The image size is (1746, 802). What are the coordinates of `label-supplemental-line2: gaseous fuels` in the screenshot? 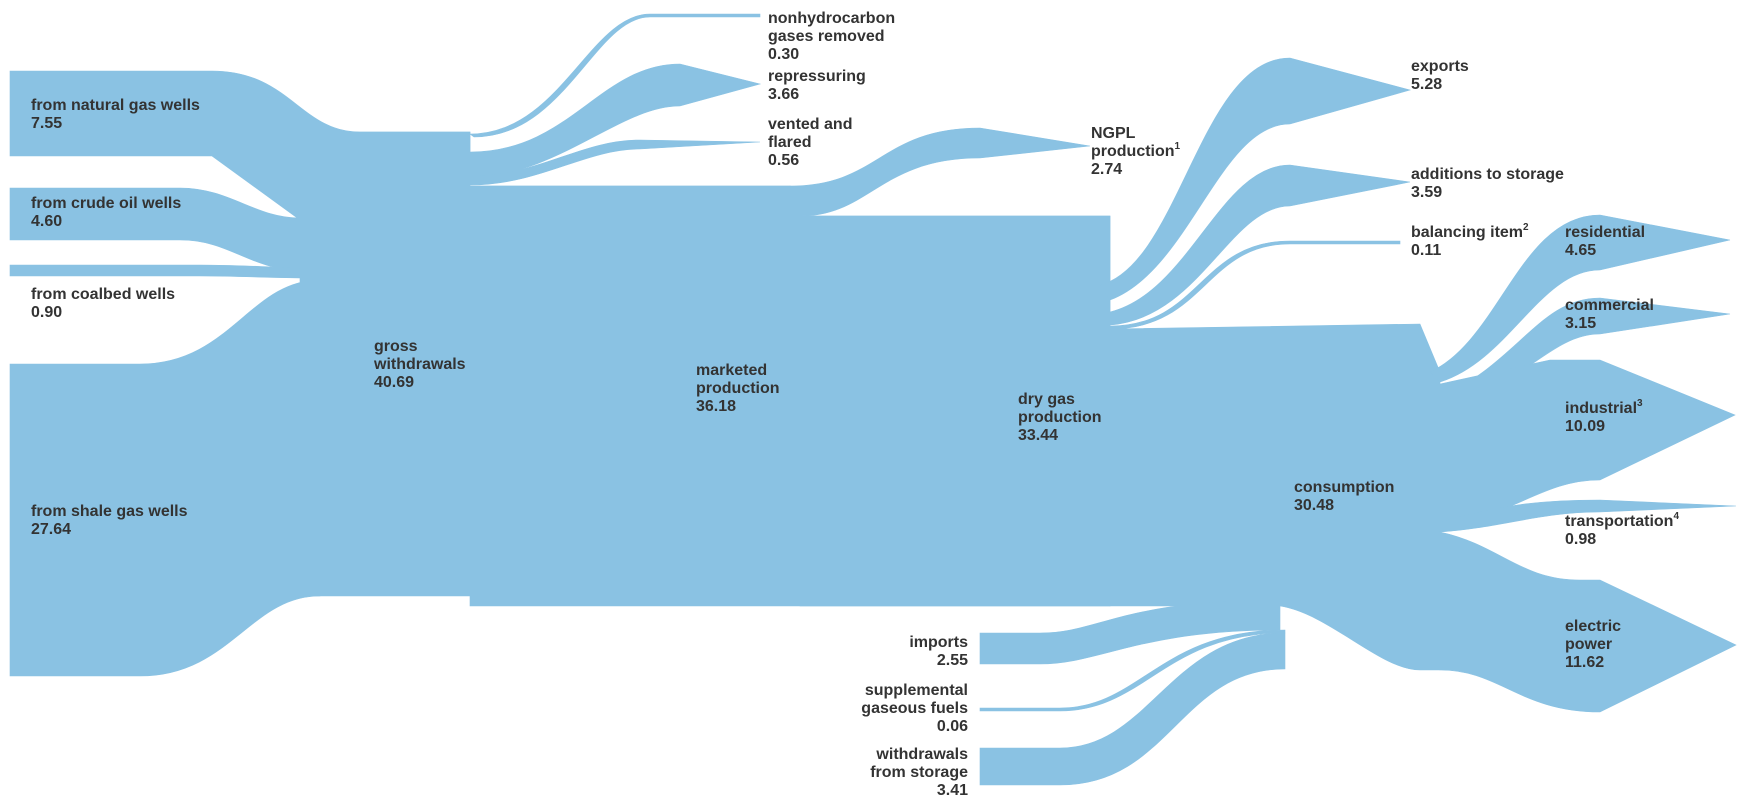 It's located at (914, 708).